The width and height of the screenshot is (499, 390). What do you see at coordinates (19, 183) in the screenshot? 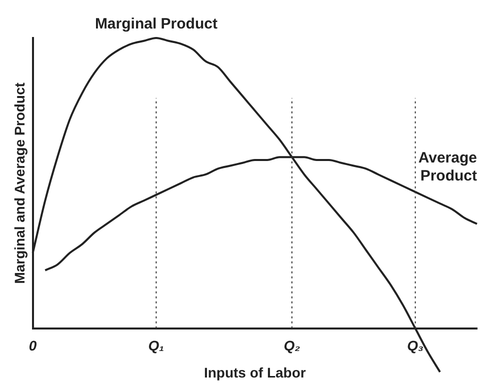
I see `y-axis-title: Marginal and Average Product` at bounding box center [19, 183].